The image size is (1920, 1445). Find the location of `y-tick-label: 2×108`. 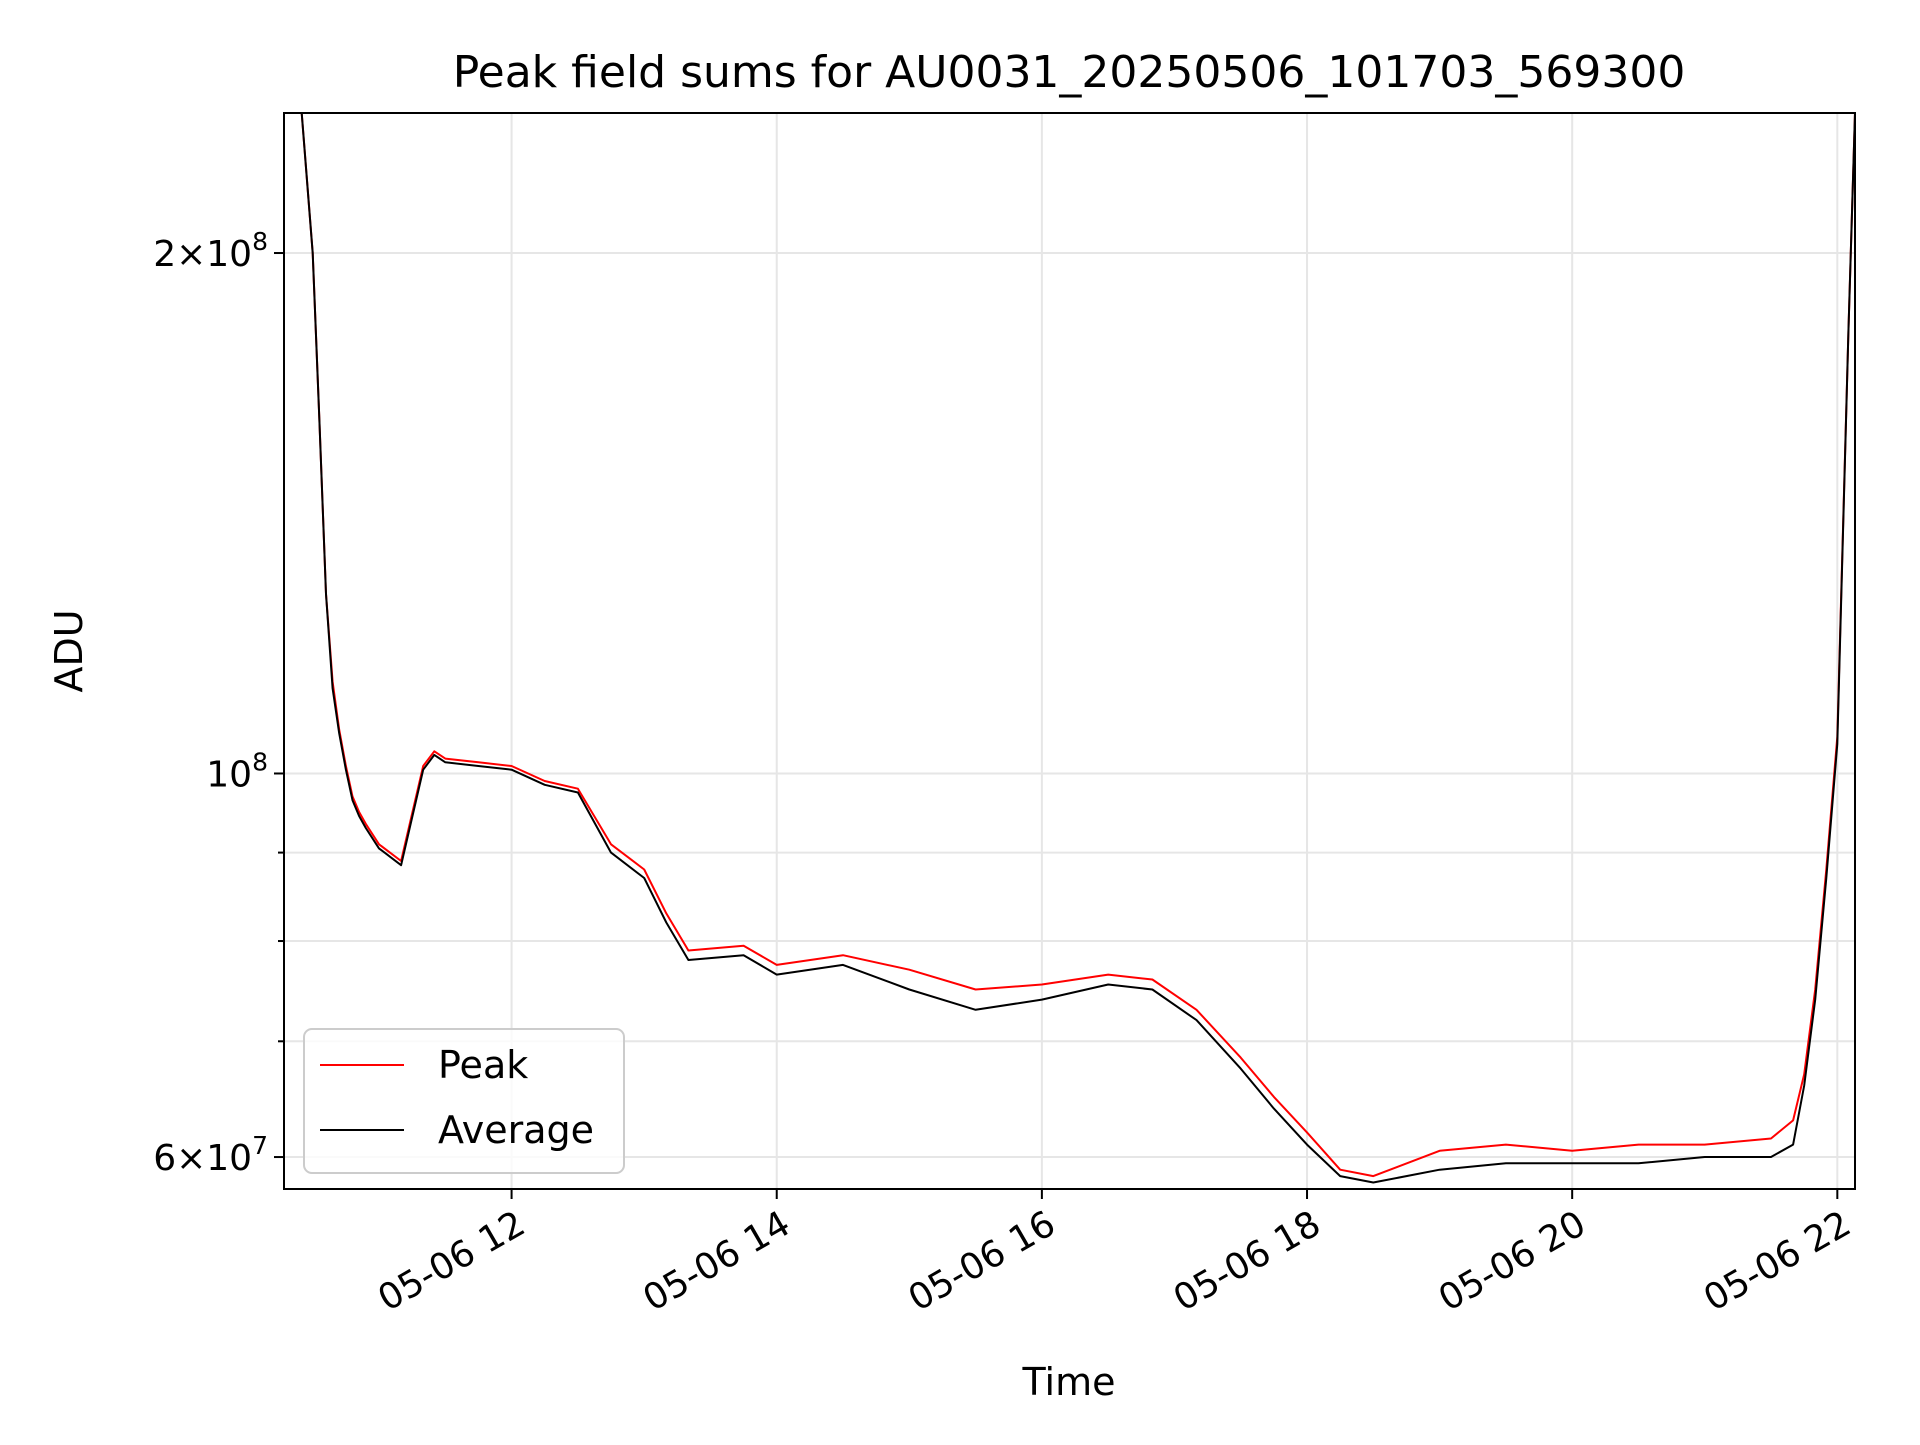

y-tick-label: 2×108 is located at coordinates (210, 251).